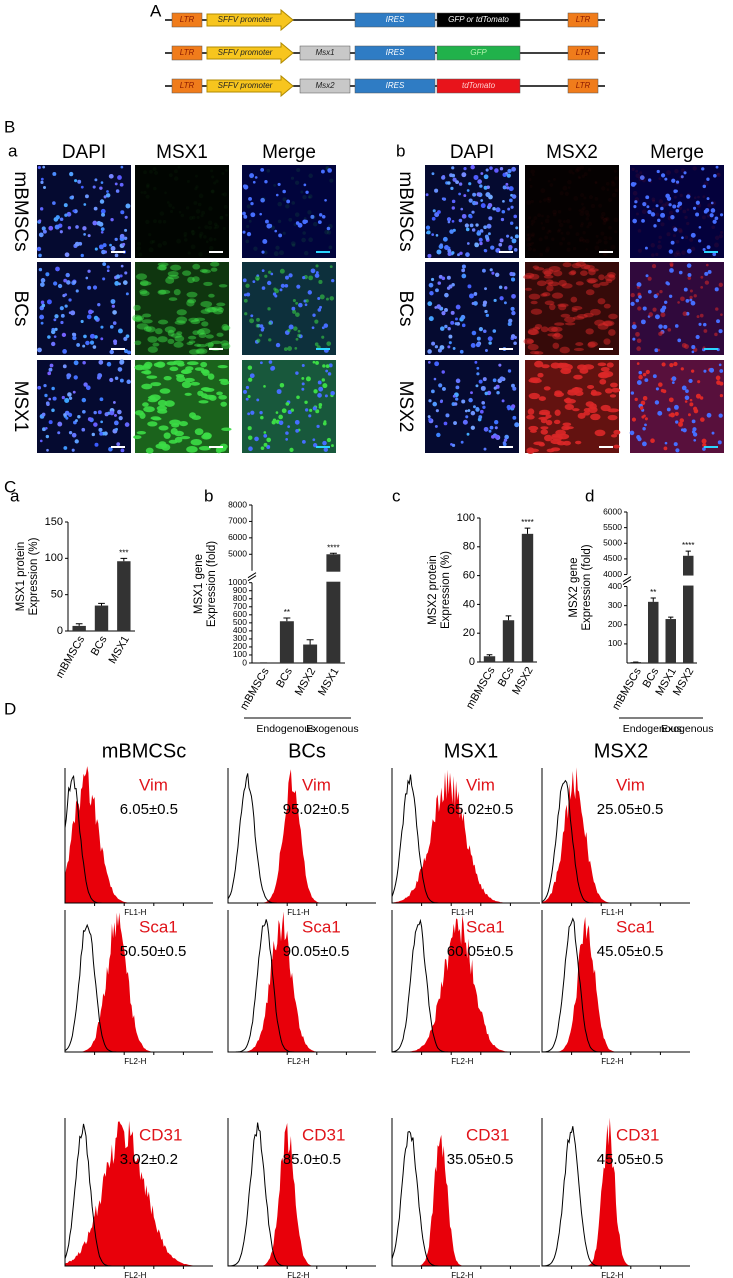 This screenshot has width=733, height=1278. Describe the element at coordinates (119, 650) in the screenshot. I see `x-tick-label: MSX1` at that location.